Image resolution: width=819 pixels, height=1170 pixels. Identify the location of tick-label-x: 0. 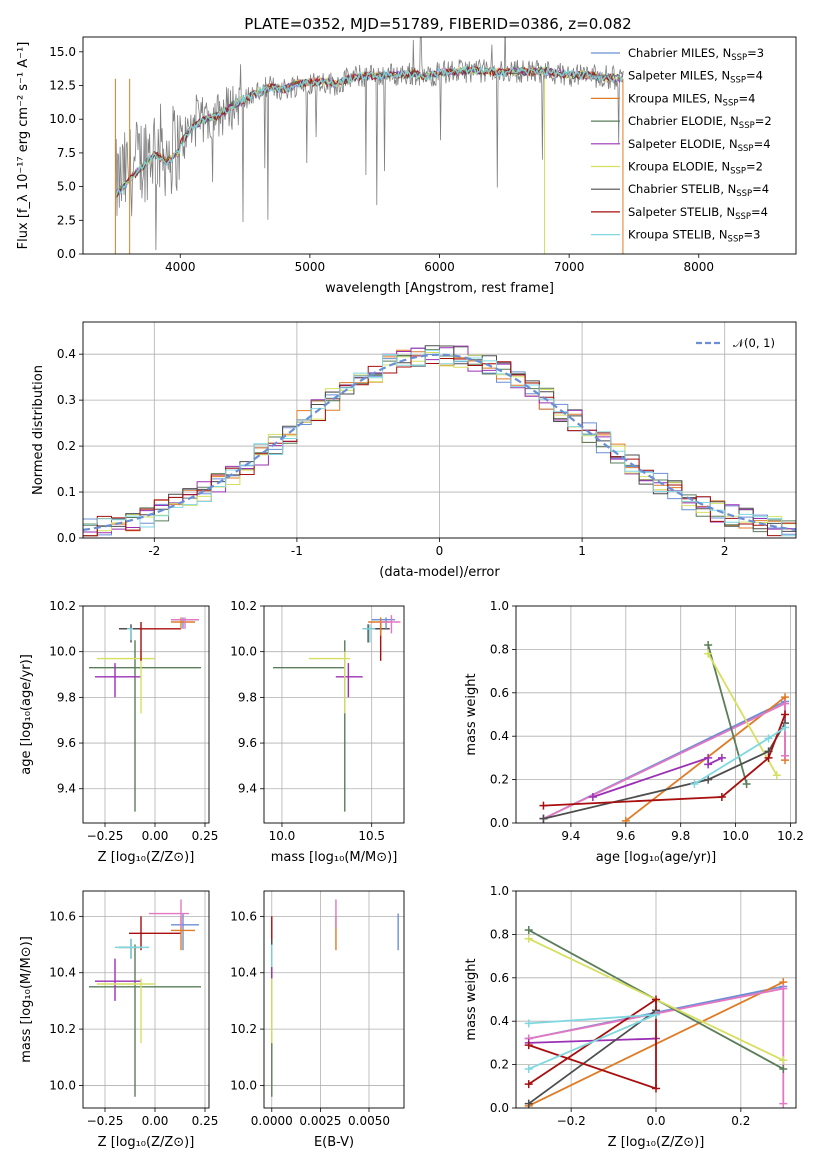
(440, 551).